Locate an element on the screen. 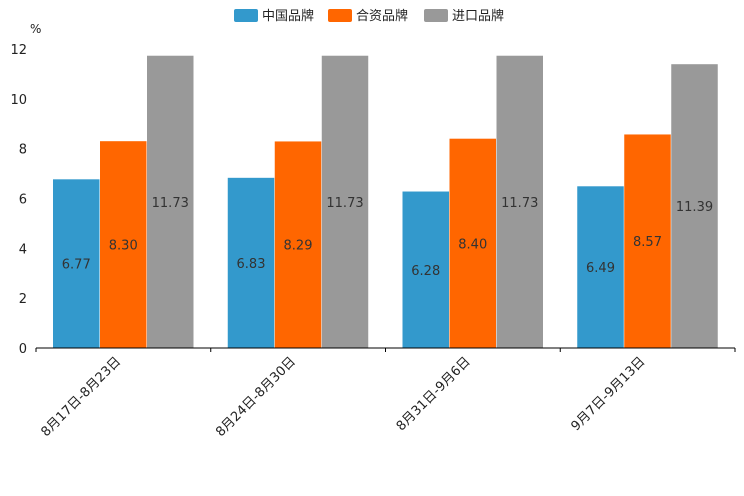 The height and width of the screenshot is (496, 744). x-tick-label: 9月7日-9月13日 is located at coordinates (609, 394).